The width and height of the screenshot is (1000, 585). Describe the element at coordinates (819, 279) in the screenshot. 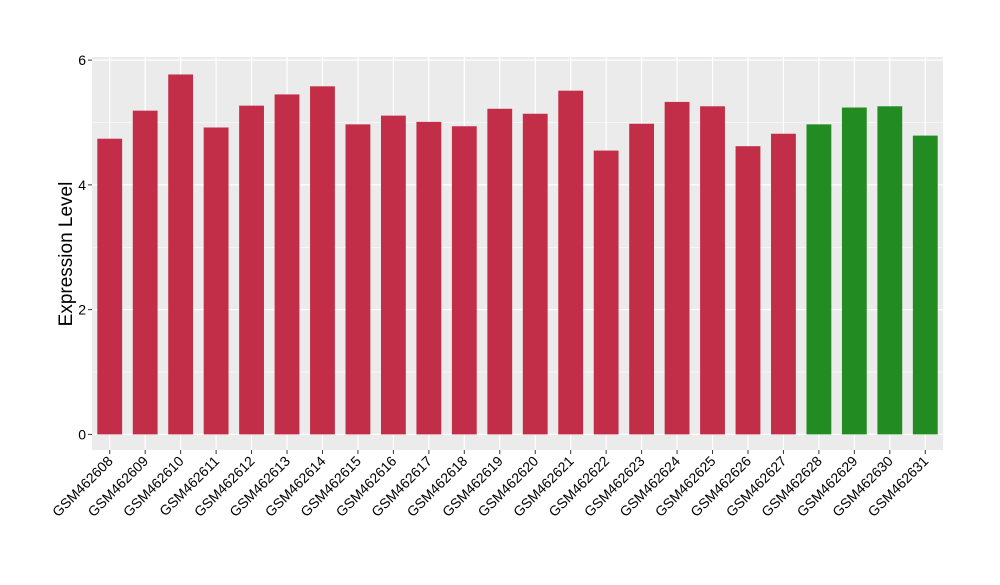

I see `bar-GSM462628` at that location.